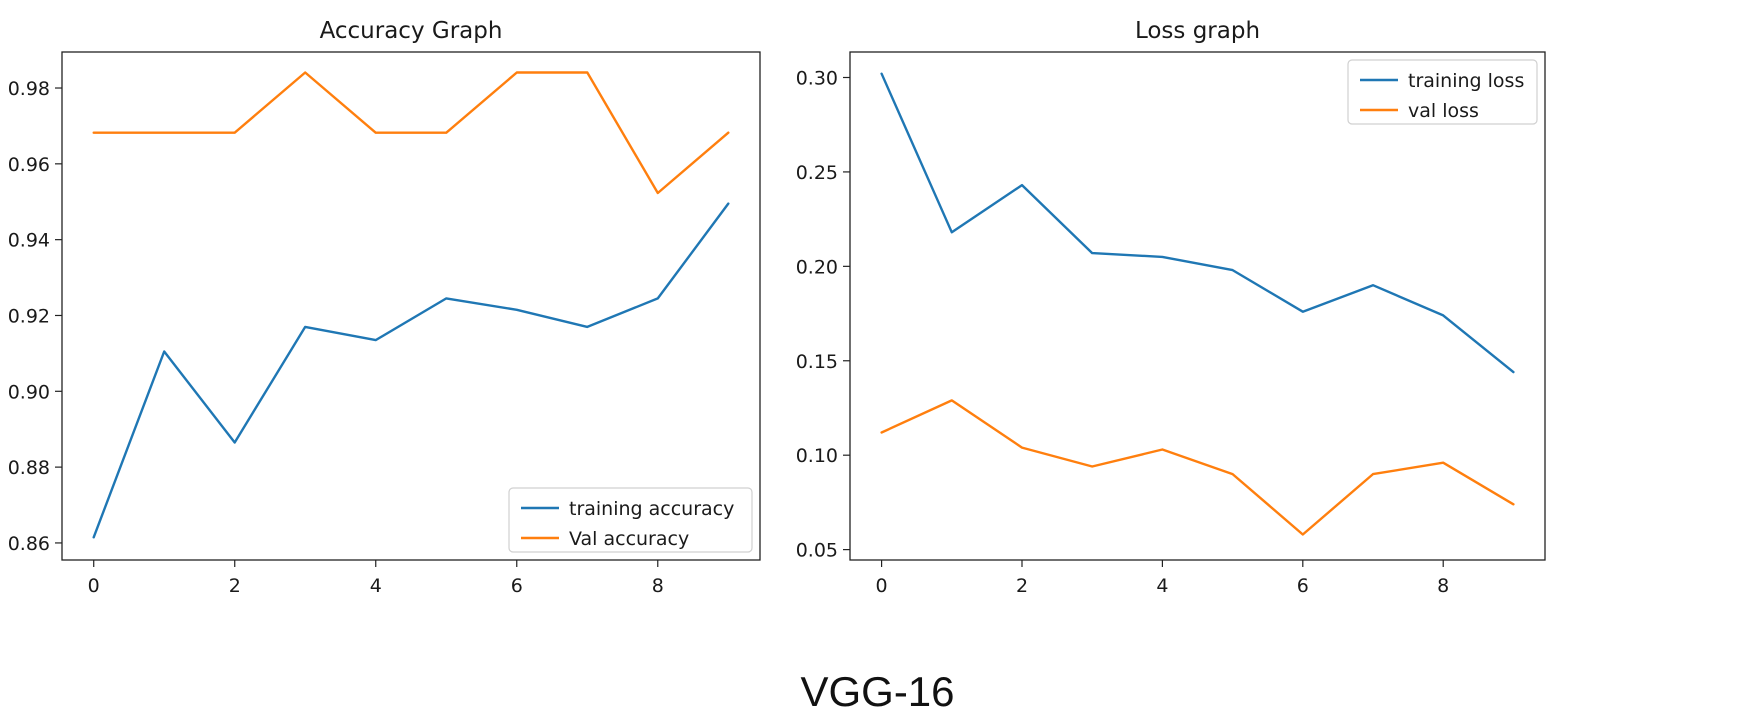  I want to click on y-tick-label: 0.20, so click(817, 267).